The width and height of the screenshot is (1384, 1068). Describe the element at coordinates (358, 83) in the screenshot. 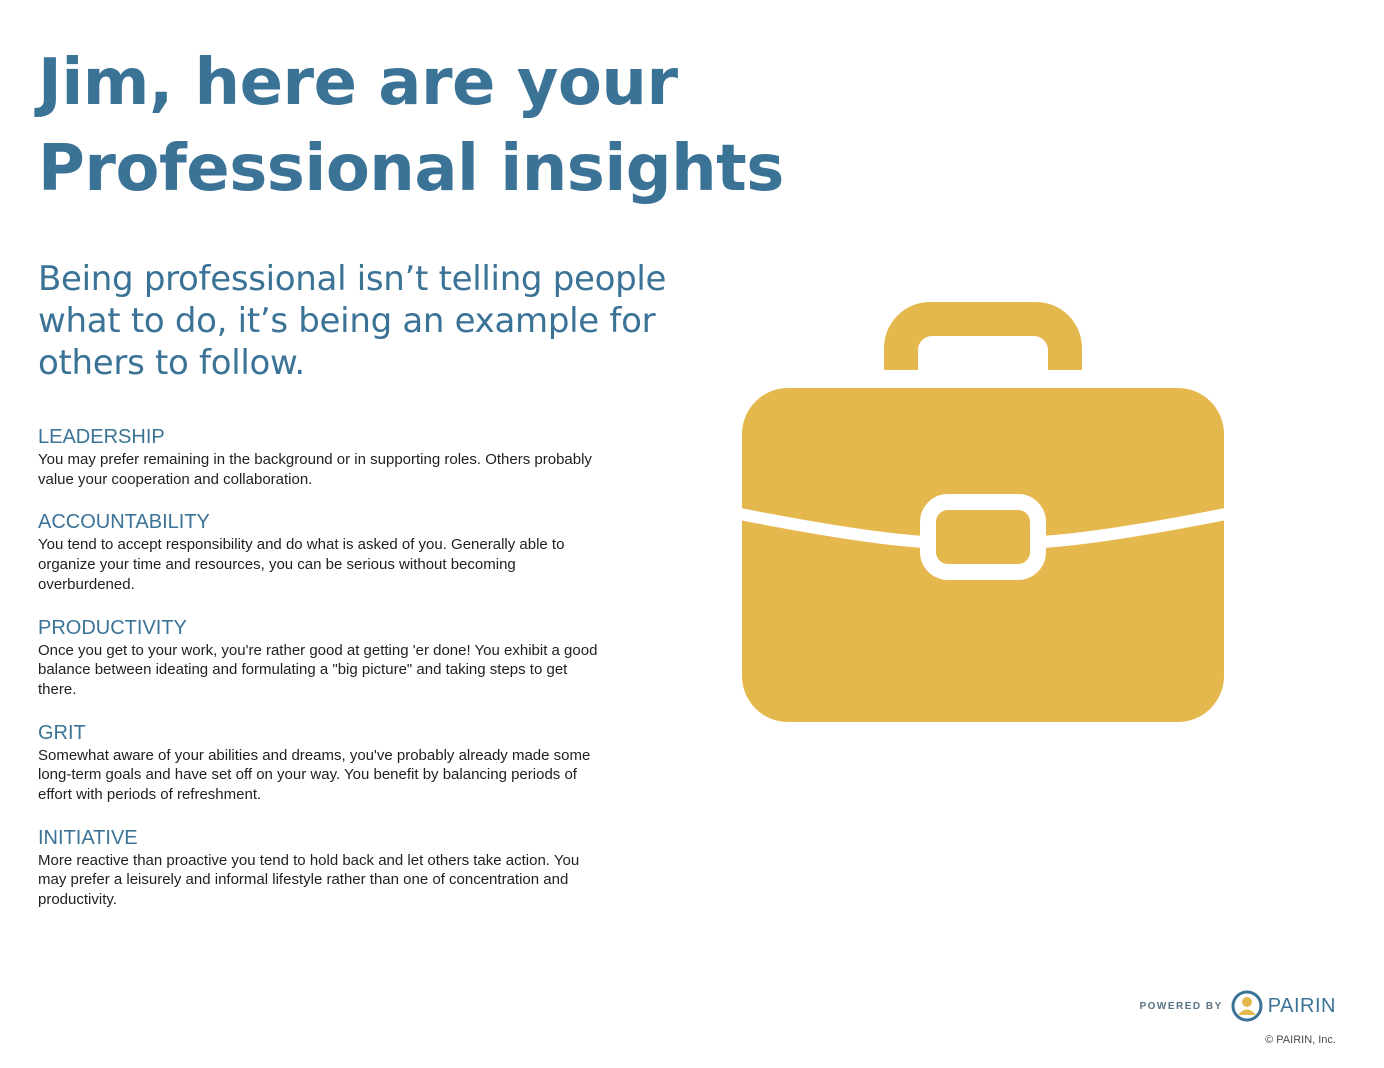

I see `page-title-line-1: Jim, here are your` at that location.